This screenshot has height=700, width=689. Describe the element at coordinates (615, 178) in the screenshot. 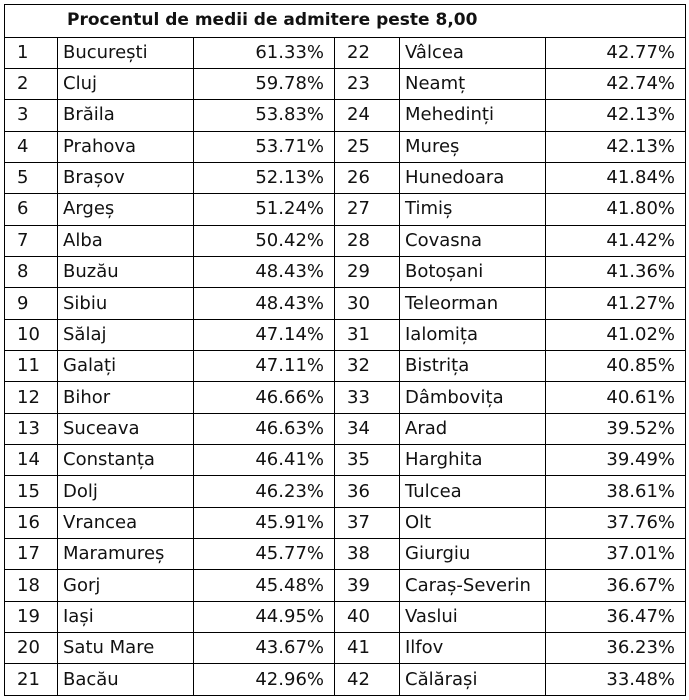

I see `right-percent-cell: 41.84%` at that location.